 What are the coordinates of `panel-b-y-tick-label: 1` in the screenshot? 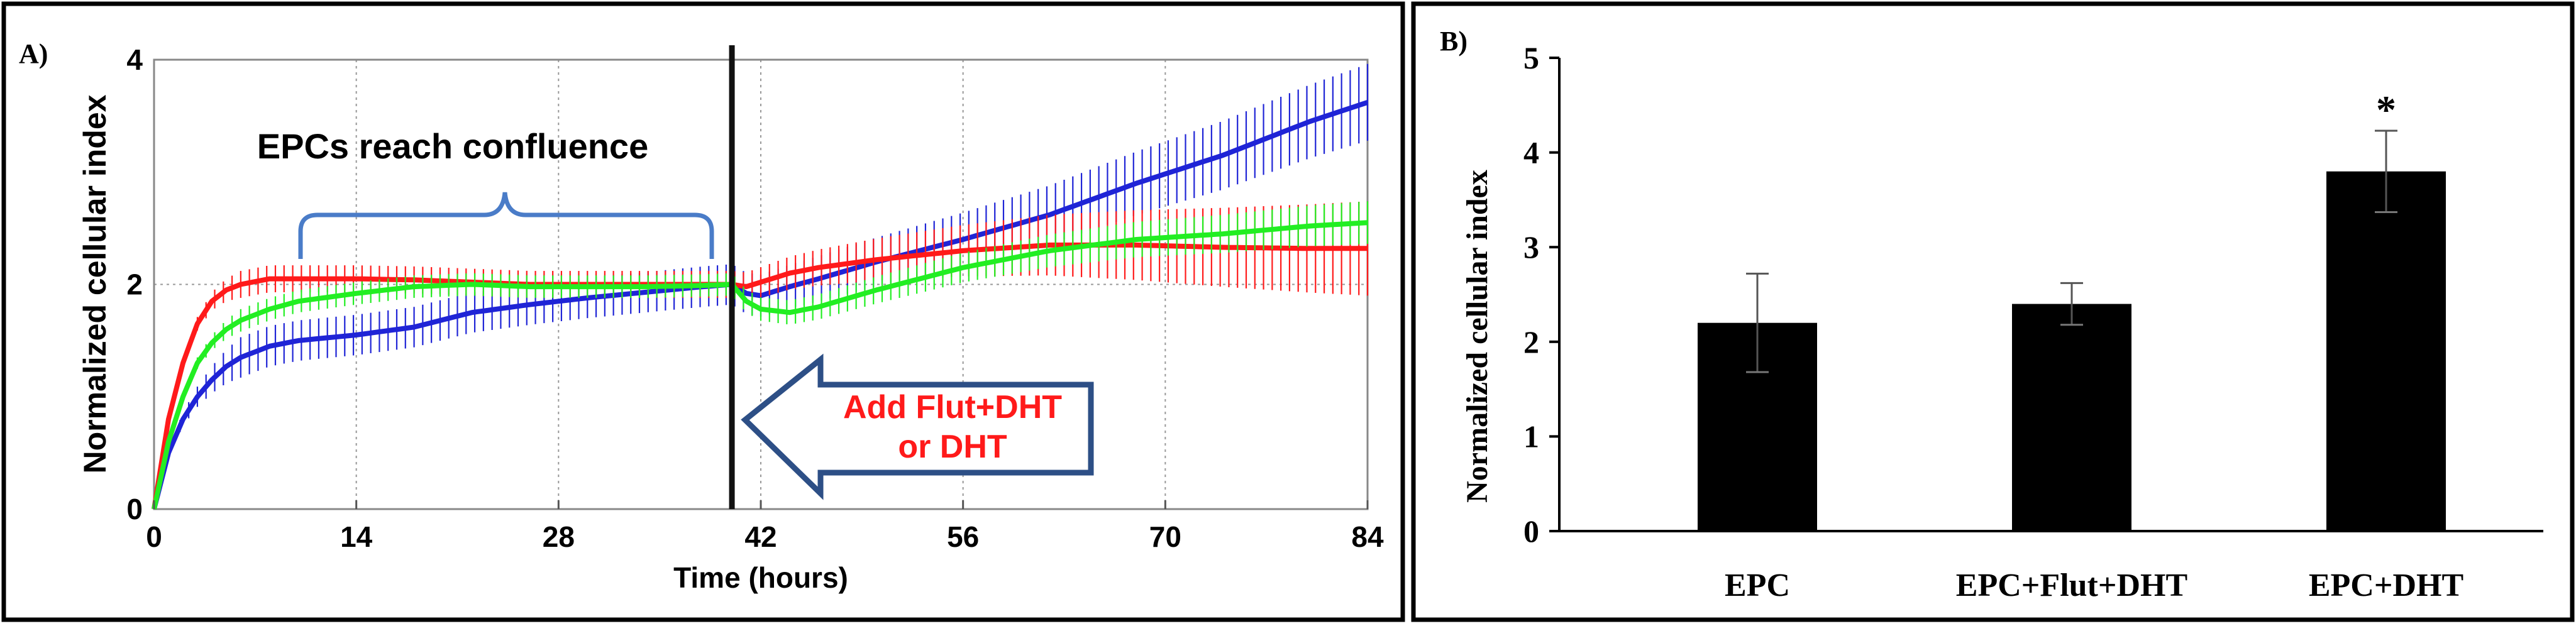 It's located at (1531, 436).